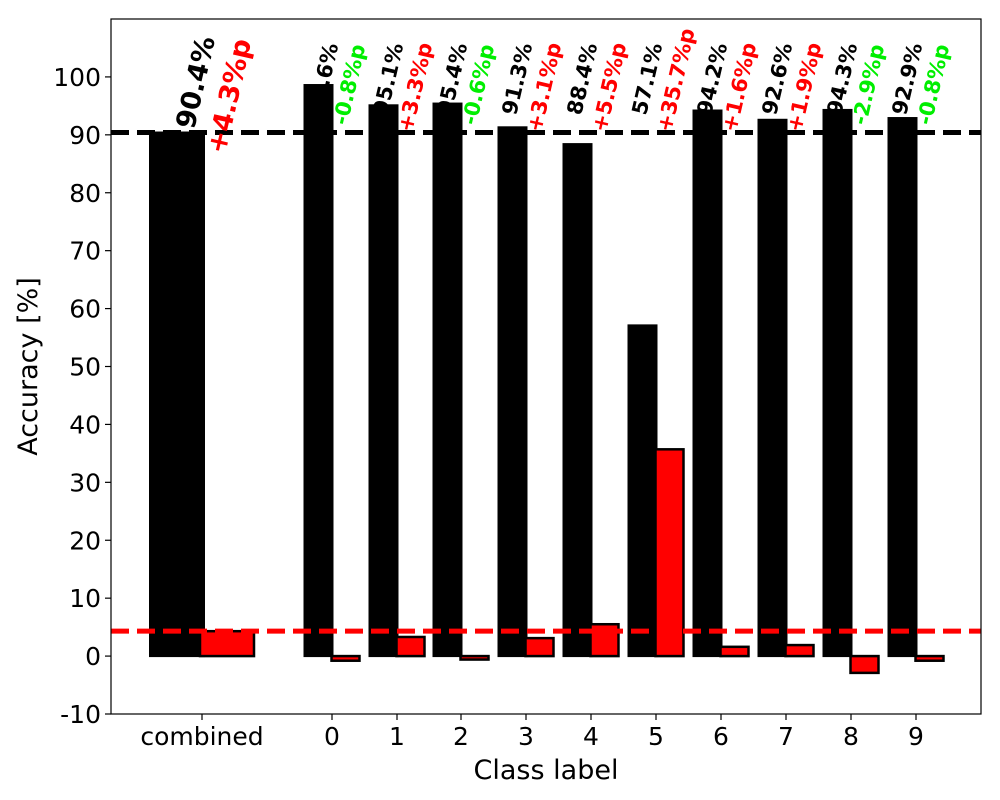  What do you see at coordinates (77, 77) in the screenshot?
I see `y-tick-label: 100` at bounding box center [77, 77].